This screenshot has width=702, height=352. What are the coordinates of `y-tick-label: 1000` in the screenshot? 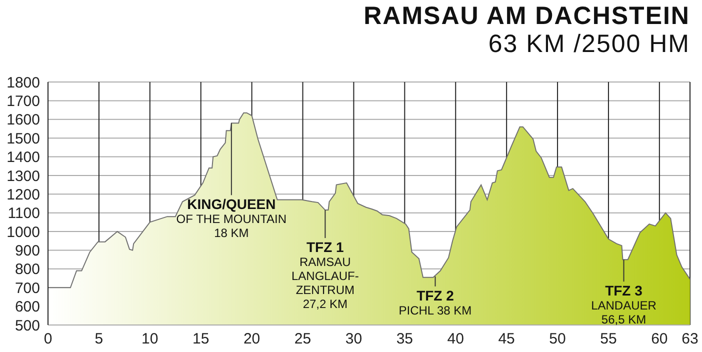 It's located at (23, 232).